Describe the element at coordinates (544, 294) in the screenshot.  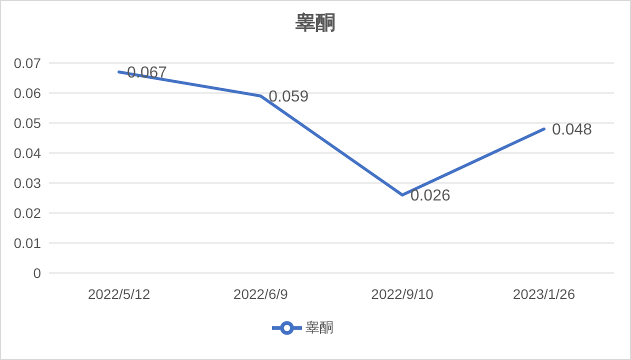
I see `x-tick-label: 2023/1/26` at that location.